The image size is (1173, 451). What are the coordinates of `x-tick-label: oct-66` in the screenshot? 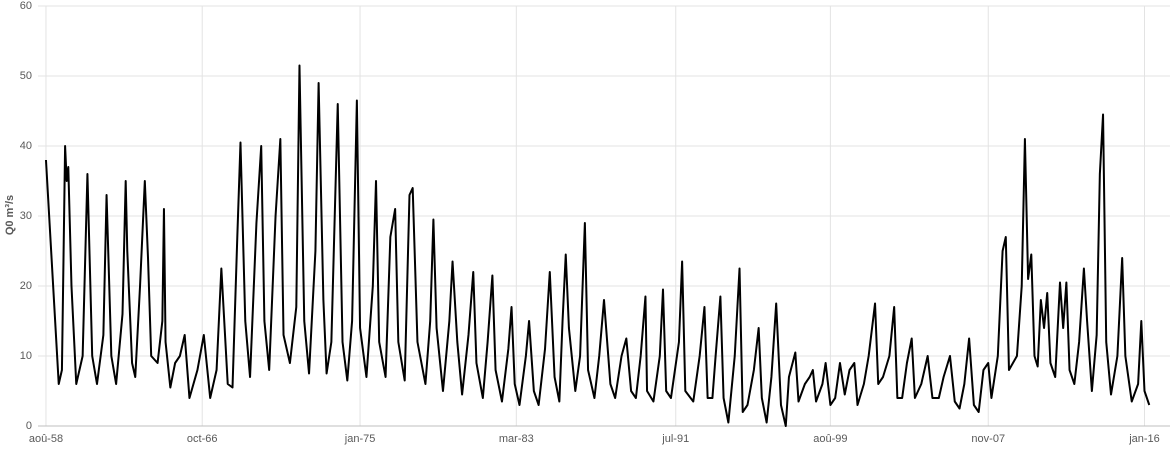 It's located at (202, 439).